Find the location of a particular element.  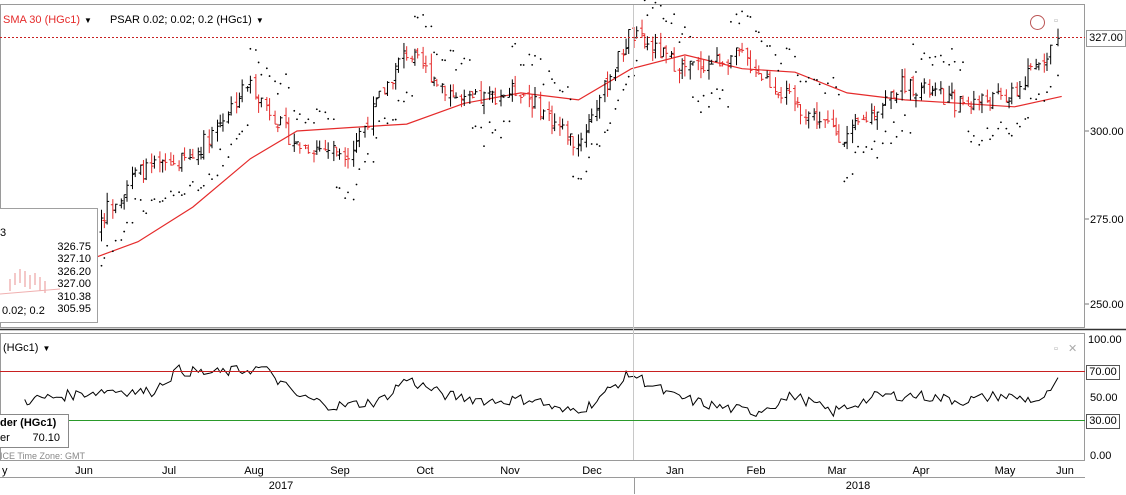

psar-legend: PSAR 0.02; 0.02; 0.2 (HGc1) ▼ is located at coordinates (187, 20).